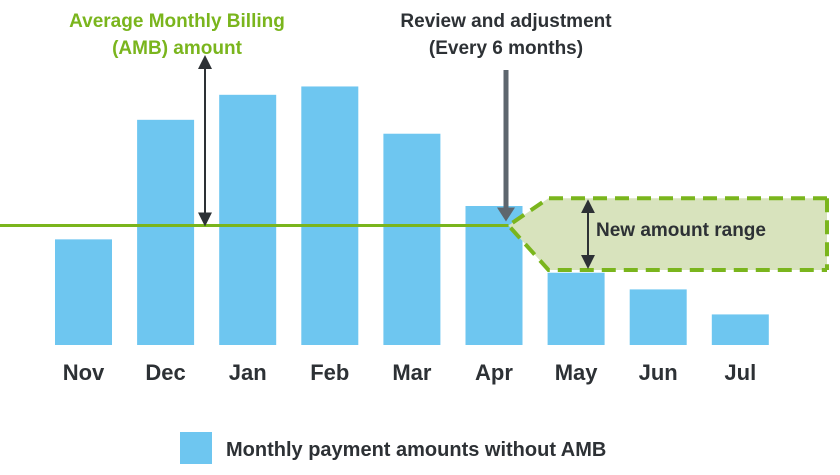  What do you see at coordinates (416, 450) in the screenshot?
I see `legend-label: Monthly payment amounts without AMB` at bounding box center [416, 450].